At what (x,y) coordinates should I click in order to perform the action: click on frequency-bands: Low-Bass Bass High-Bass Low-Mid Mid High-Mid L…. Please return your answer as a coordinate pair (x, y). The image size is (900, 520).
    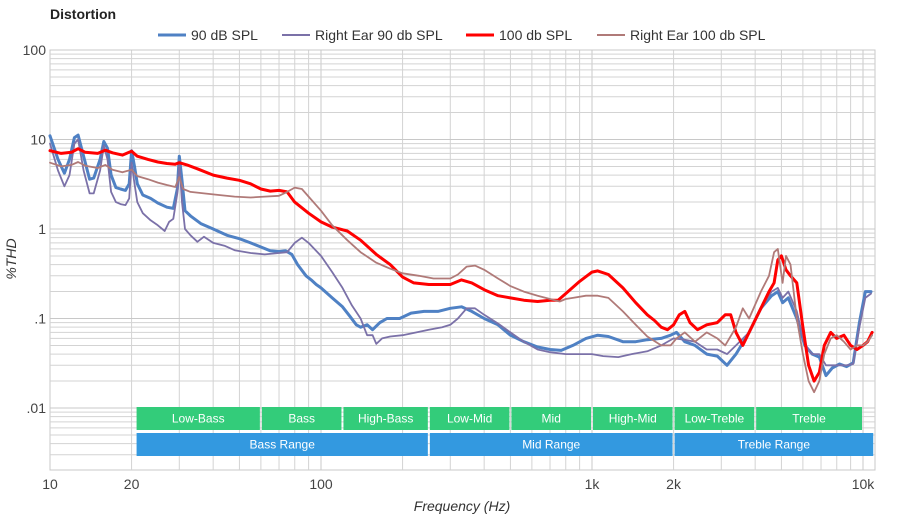
    Looking at the image, I should click on (505, 431).